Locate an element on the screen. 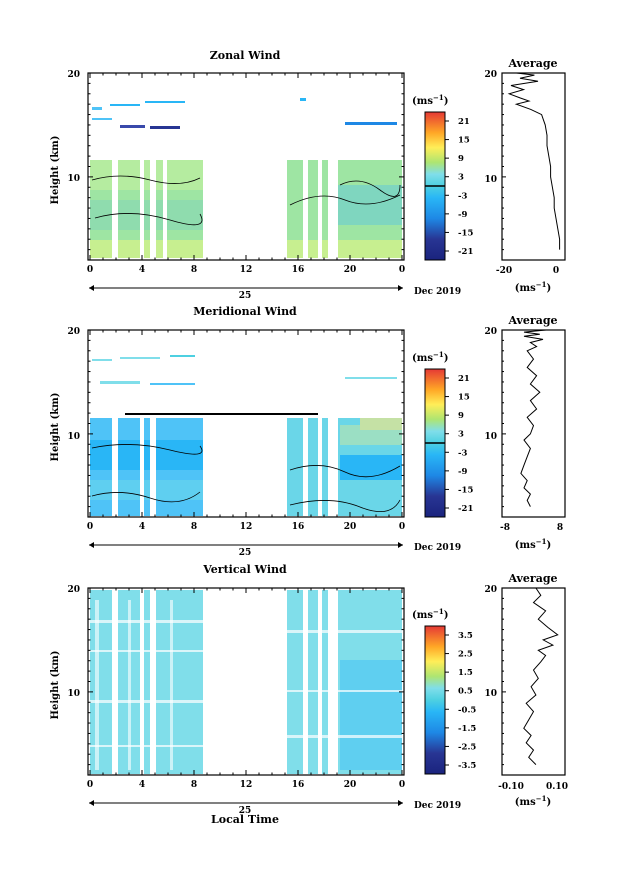  zonal-colorbar-tick-3: 3 is located at coordinates (461, 178).